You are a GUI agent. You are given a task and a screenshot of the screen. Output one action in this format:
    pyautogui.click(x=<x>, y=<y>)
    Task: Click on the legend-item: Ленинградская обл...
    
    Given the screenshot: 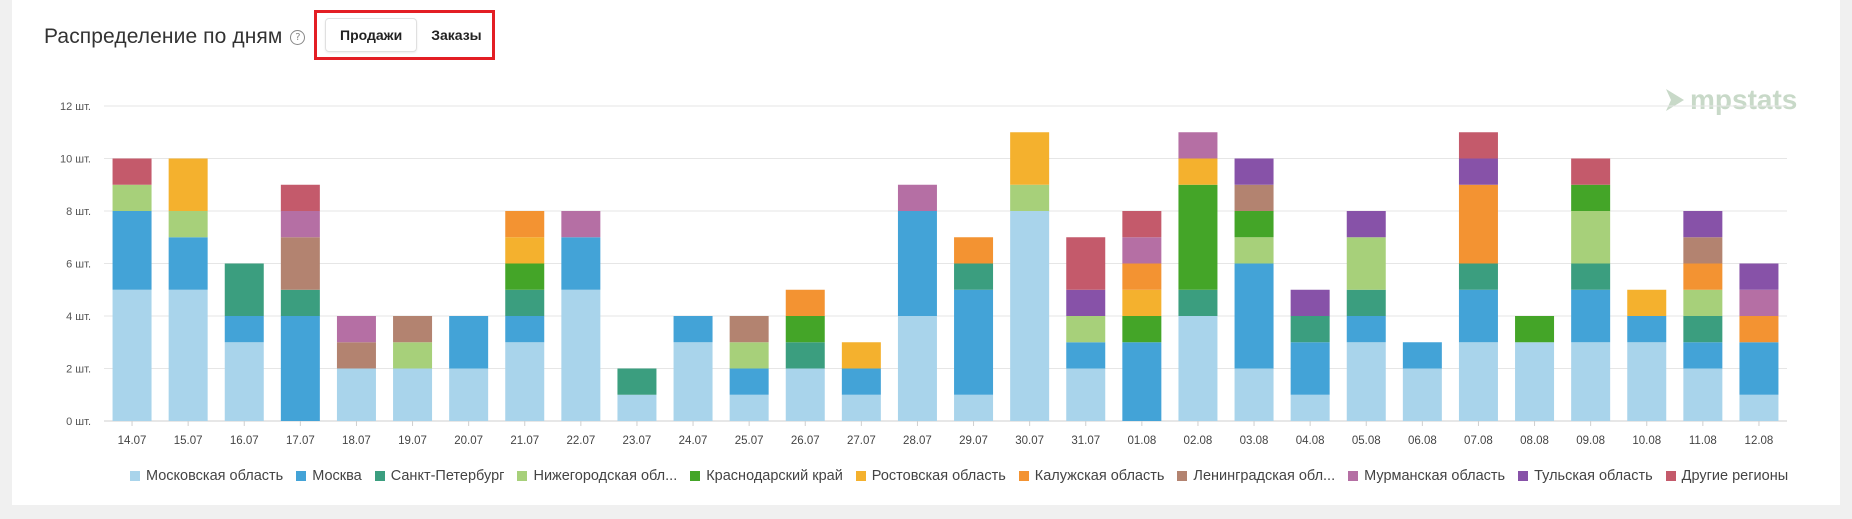 What is the action you would take?
    pyautogui.click(x=1256, y=476)
    